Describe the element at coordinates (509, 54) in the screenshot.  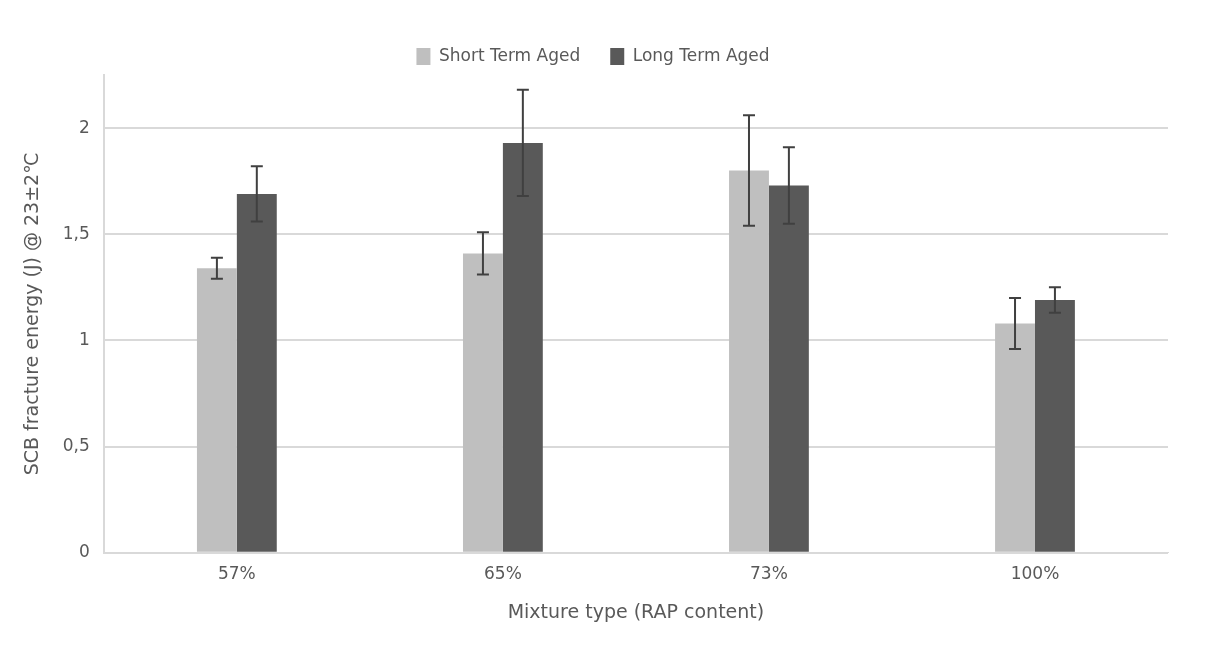
I see `legend-label: Short Term Aged` at that location.